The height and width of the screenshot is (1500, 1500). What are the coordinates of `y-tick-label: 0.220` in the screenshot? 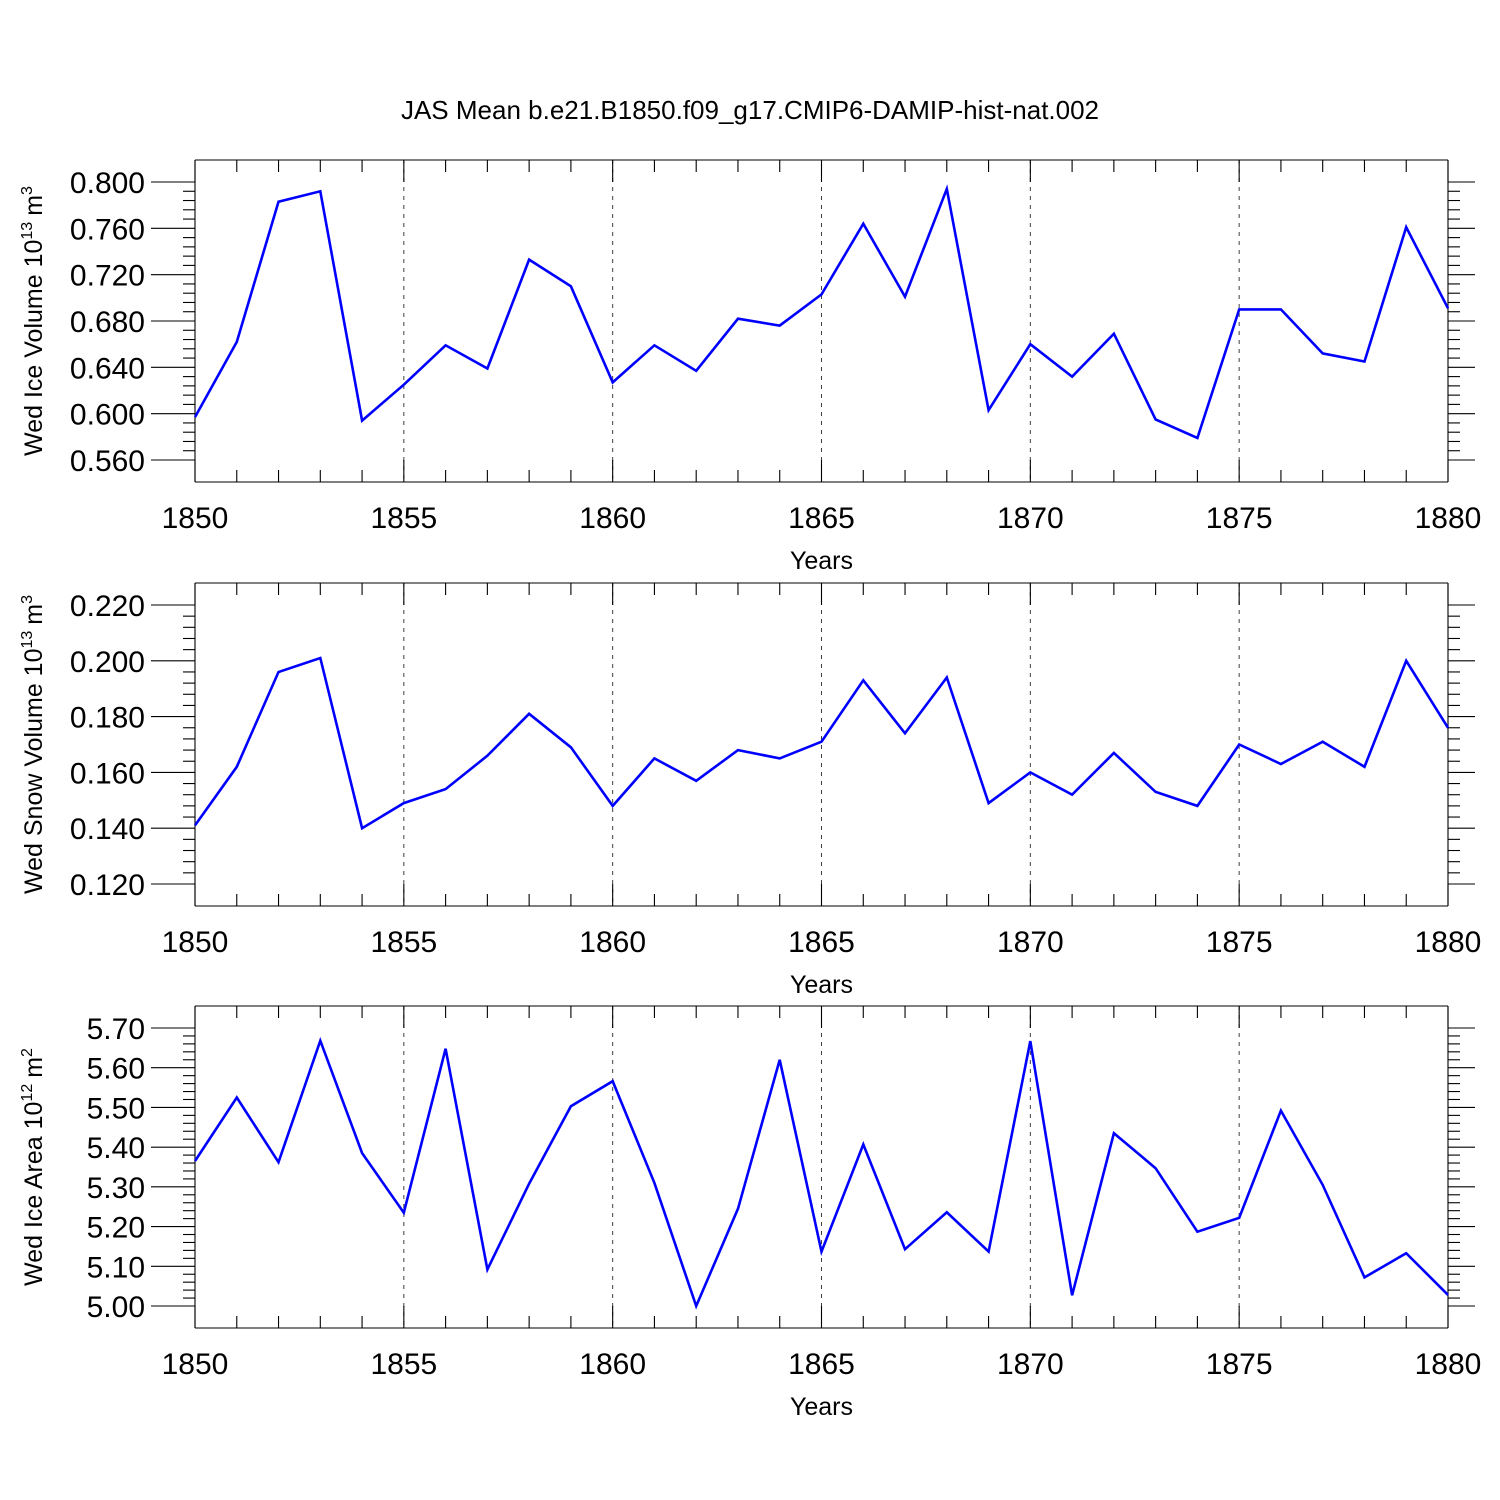 It's located at (107, 606).